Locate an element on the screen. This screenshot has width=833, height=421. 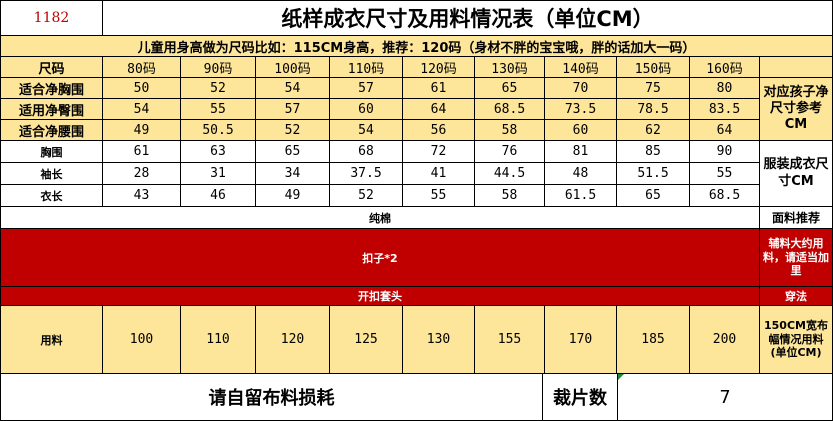
body-row-label: 适用净臀围 is located at coordinates (51, 109).